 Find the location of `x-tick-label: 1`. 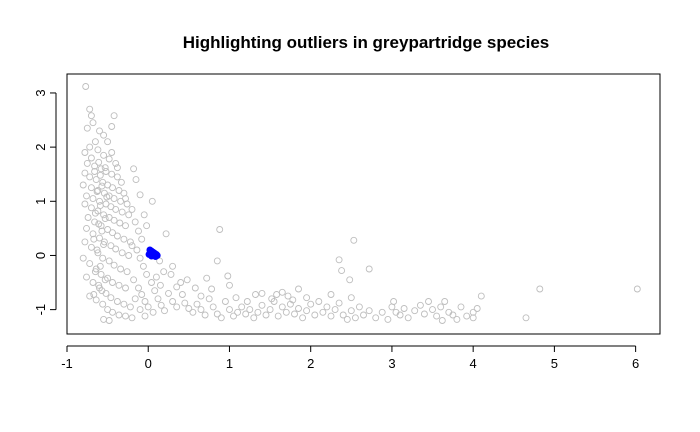

x-tick-label: 1 is located at coordinates (229, 363).